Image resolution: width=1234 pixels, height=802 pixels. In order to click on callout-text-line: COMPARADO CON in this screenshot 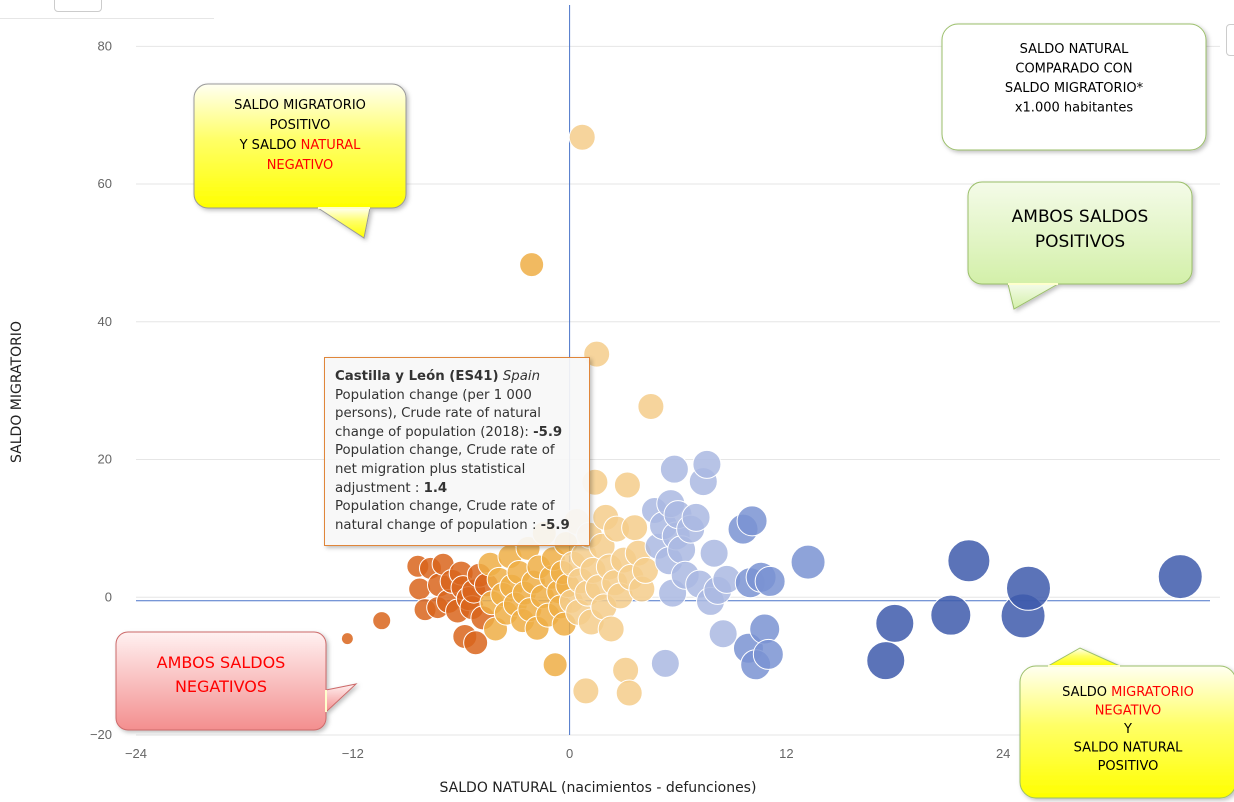, I will do `click(1073, 69)`.